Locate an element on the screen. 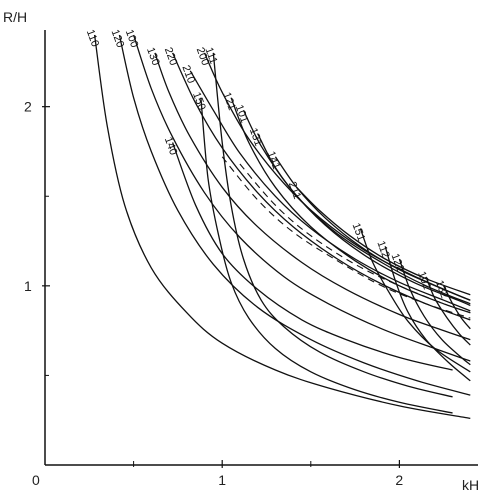 The width and height of the screenshot is (487, 495). series-label-130: 130 is located at coordinates (153, 56).